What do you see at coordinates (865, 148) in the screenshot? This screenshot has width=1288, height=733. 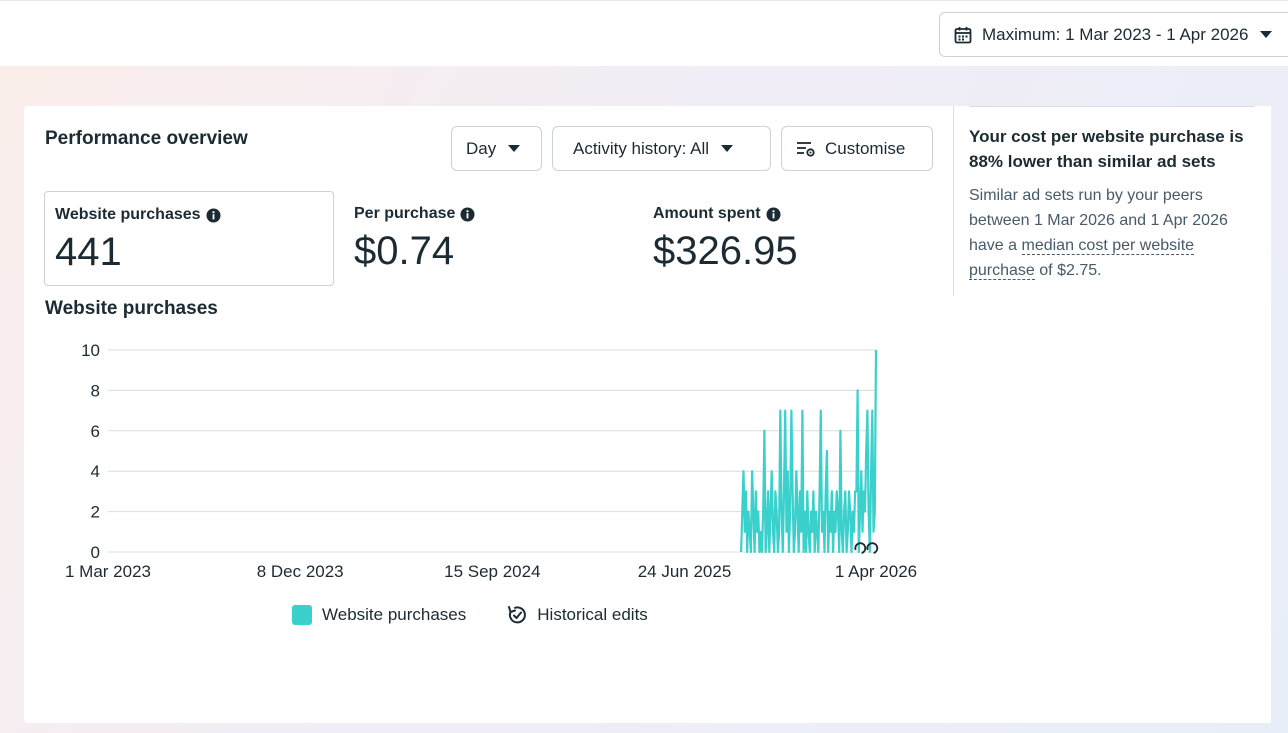 I see `customise-label: Customise` at bounding box center [865, 148].